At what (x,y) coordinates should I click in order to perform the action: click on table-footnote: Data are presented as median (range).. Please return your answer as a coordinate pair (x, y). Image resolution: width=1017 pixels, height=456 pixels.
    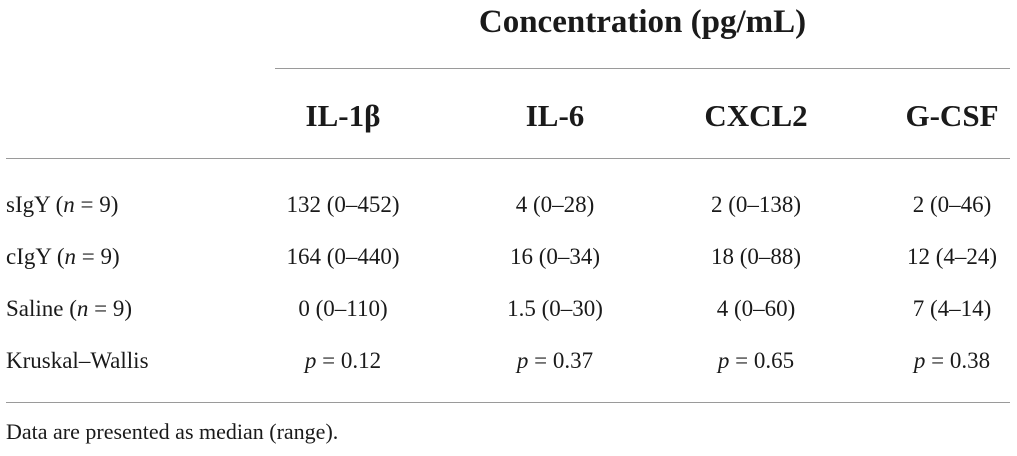
    Looking at the image, I should click on (172, 431).